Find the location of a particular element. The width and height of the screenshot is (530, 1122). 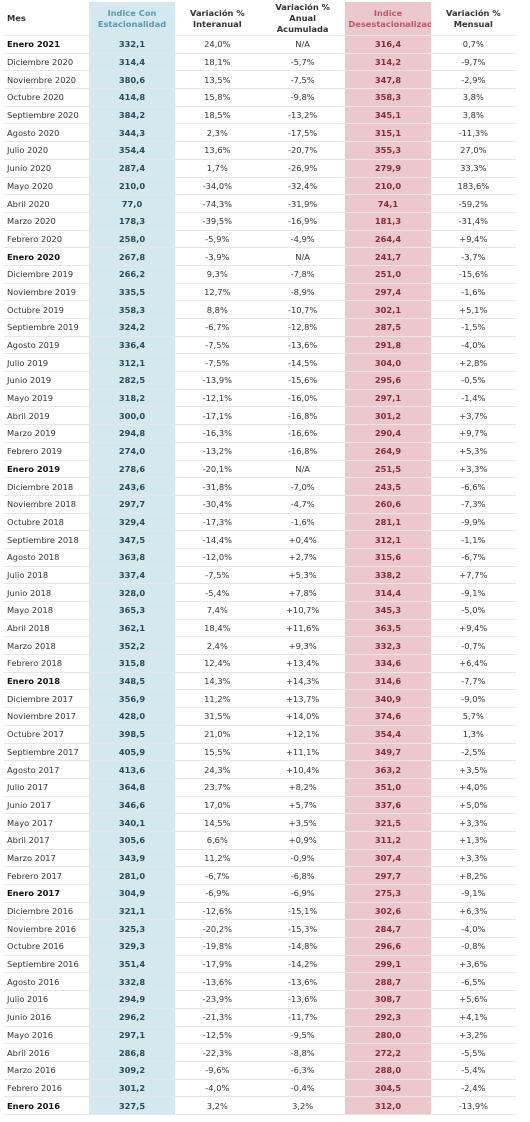

table-cell: +11,1% is located at coordinates (302, 752).